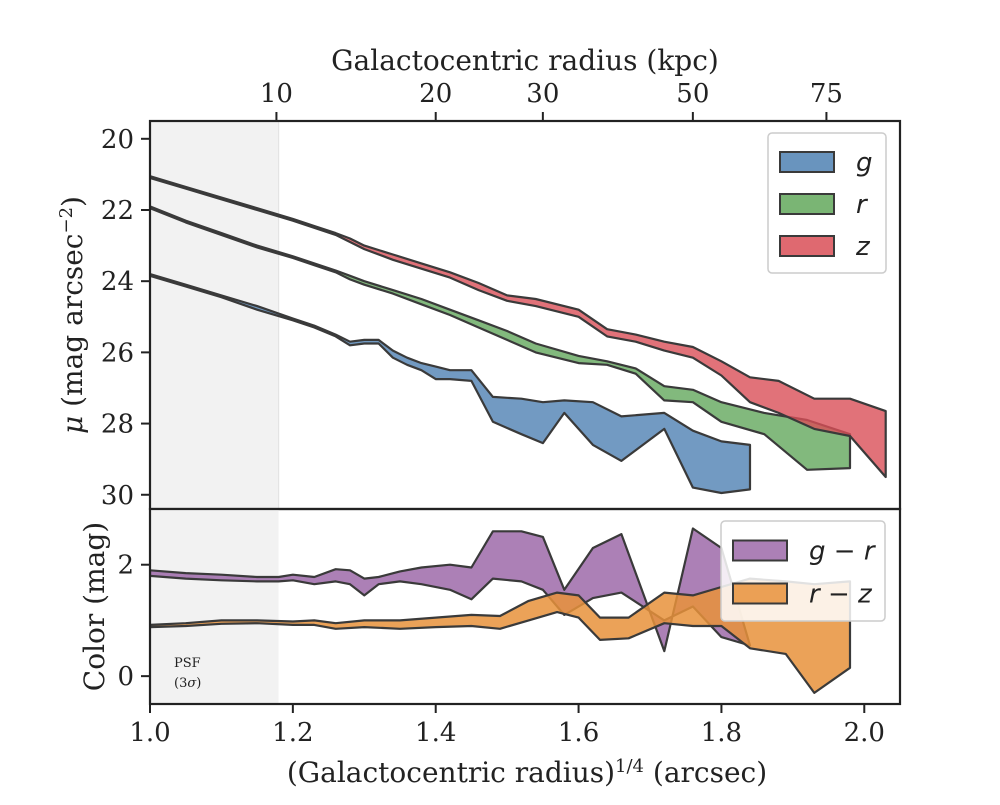 This screenshot has width=1000, height=805. I want to click on y-label-unit: (mag arcsec, so click(72, 325).